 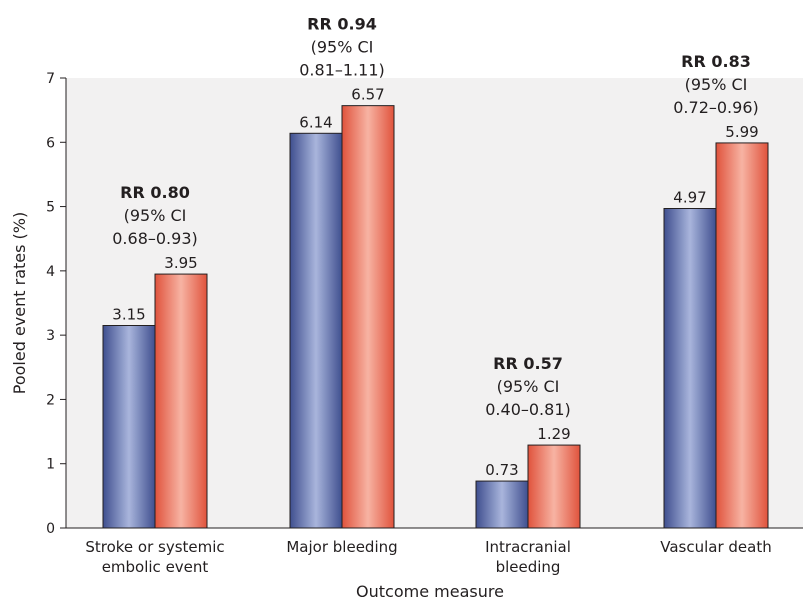 I want to click on x-category-label: Major bleeding, so click(x=341, y=547).